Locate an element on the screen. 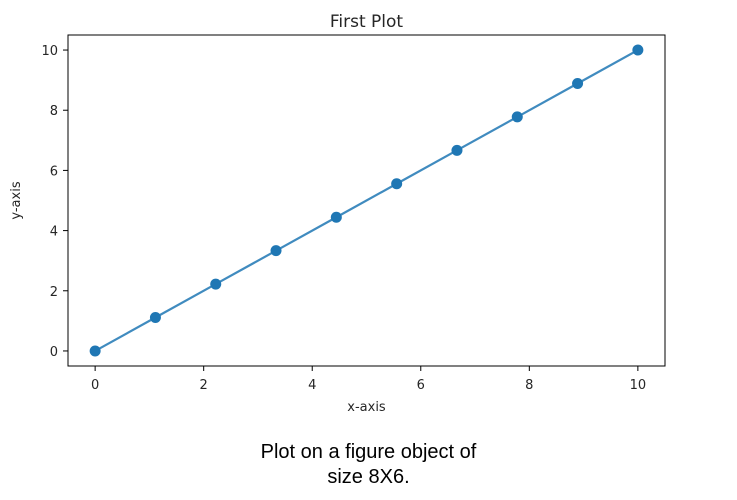 The image size is (737, 500). x-tick-label: 8 is located at coordinates (529, 385).